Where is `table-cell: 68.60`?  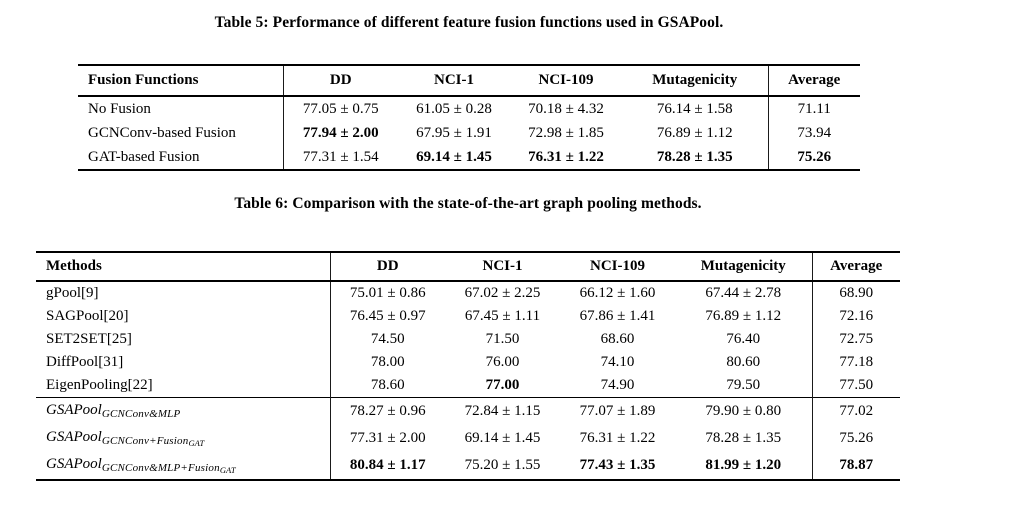
table-cell: 68.60 is located at coordinates (617, 339).